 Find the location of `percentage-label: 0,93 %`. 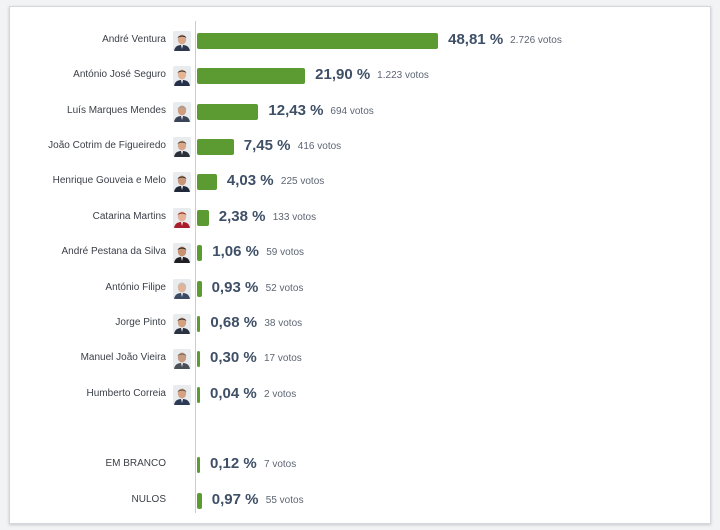

percentage-label: 0,93 % is located at coordinates (235, 287).